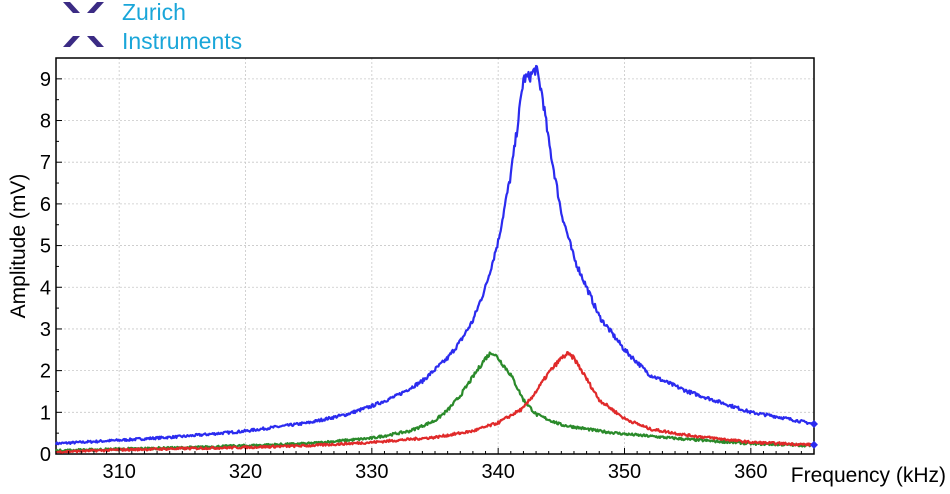 This screenshot has height=494, width=950. What do you see at coordinates (45, 288) in the screenshot?
I see `y-tick-label: 4` at bounding box center [45, 288].